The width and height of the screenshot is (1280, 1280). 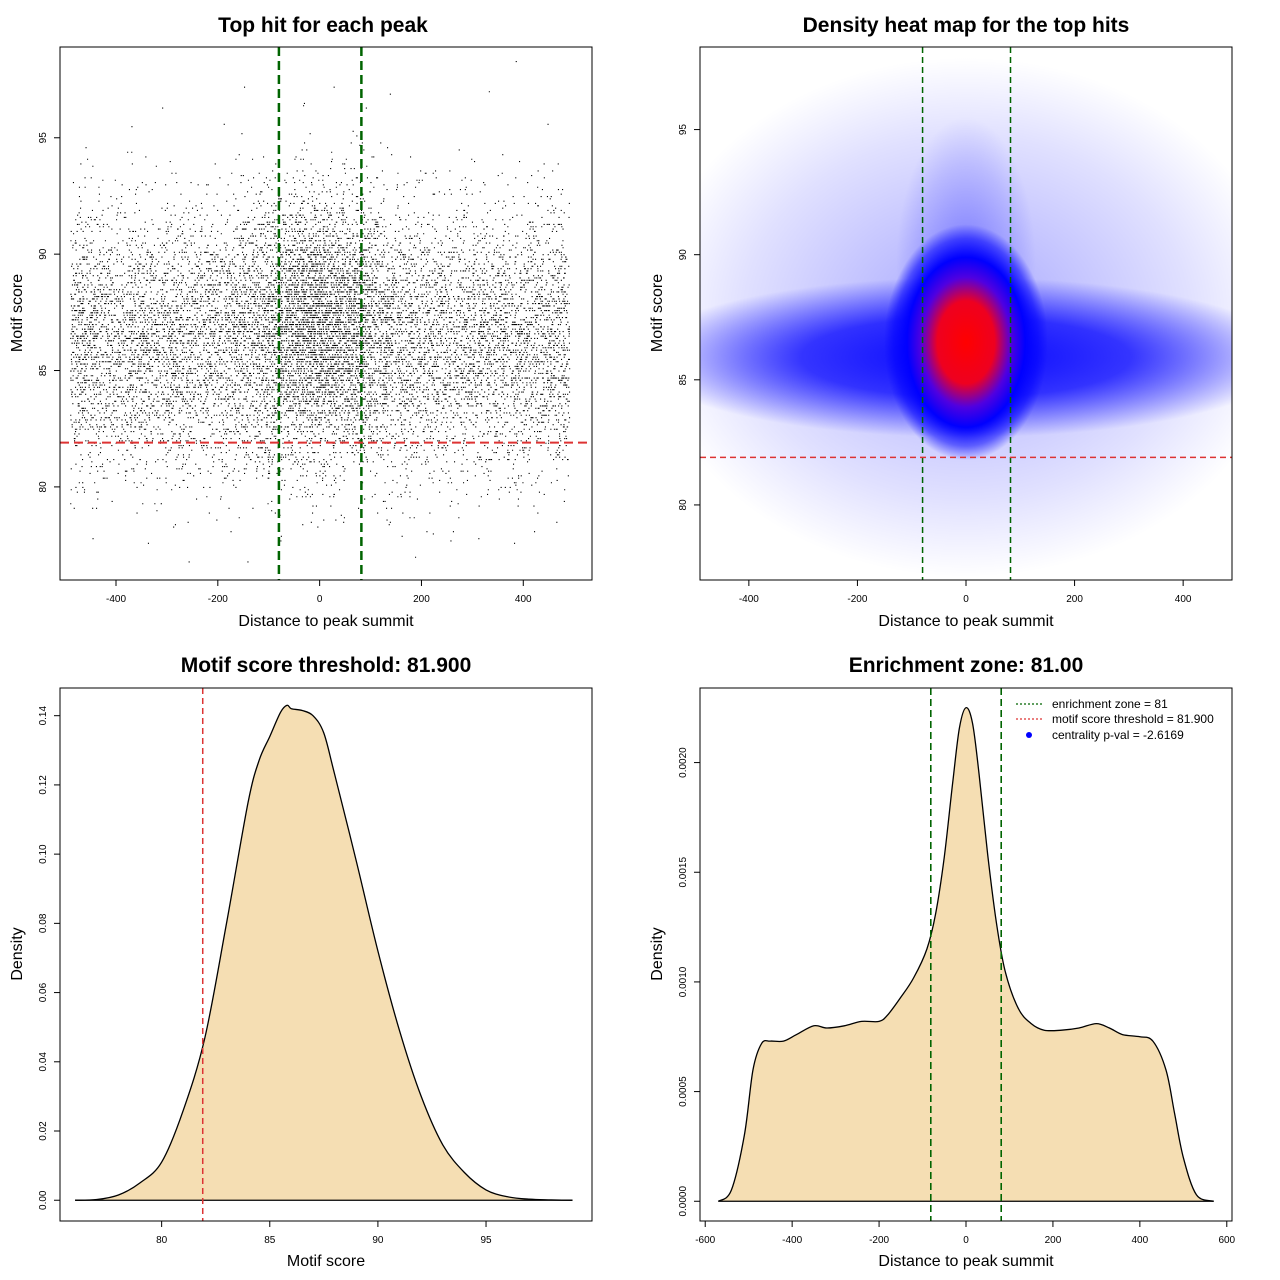 I want to click on scatter-x-tick-label: 200, so click(x=421, y=599).